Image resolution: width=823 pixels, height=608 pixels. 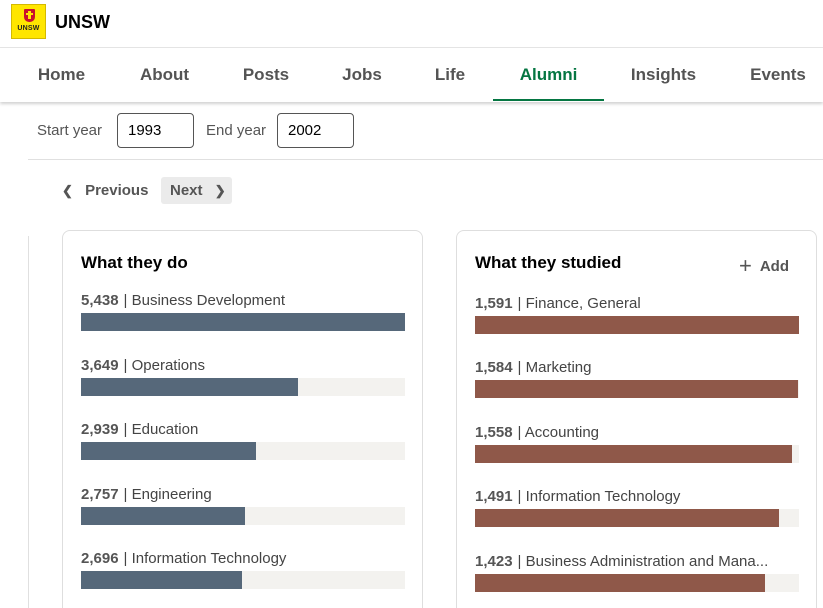 I want to click on list-item: 2,939 | Education, so click(x=243, y=446).